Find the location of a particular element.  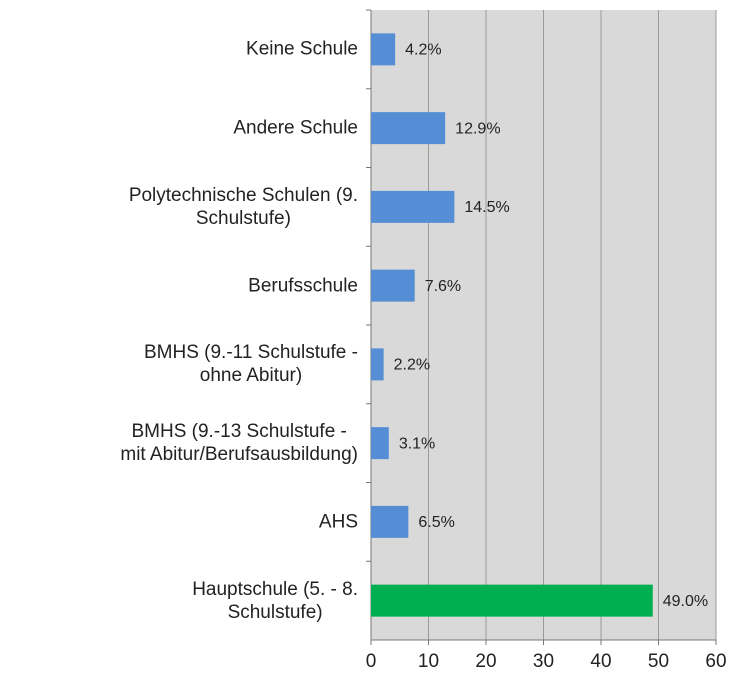

value-label: 2.2% is located at coordinates (412, 365).